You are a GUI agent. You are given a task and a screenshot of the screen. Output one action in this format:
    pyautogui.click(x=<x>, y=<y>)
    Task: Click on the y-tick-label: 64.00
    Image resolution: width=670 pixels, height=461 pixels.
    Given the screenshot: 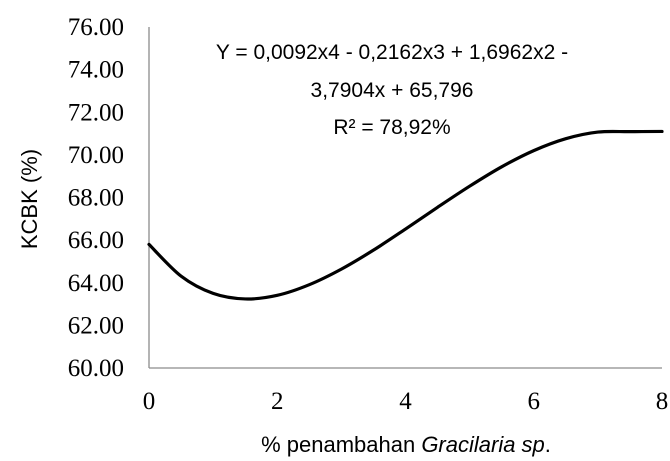 What is the action you would take?
    pyautogui.click(x=96, y=283)
    